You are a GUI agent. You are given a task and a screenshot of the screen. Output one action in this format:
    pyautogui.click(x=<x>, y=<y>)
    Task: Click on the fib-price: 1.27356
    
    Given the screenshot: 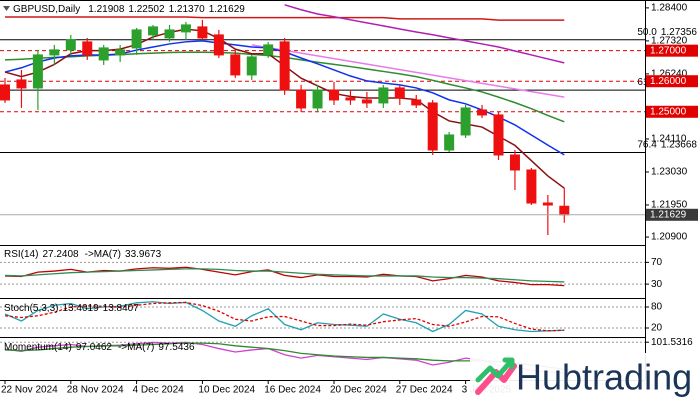 What is the action you would take?
    pyautogui.click(x=679, y=31)
    